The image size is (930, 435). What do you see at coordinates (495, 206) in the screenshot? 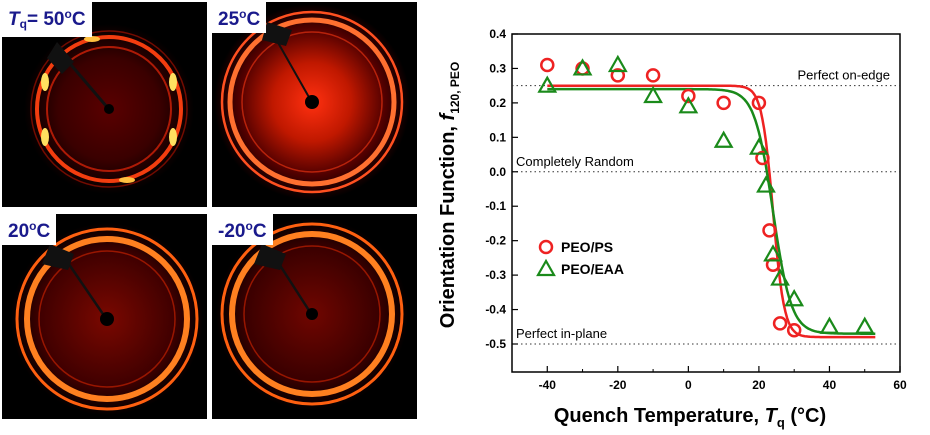
I see `y-tick-label: -0.1` at bounding box center [495, 206].